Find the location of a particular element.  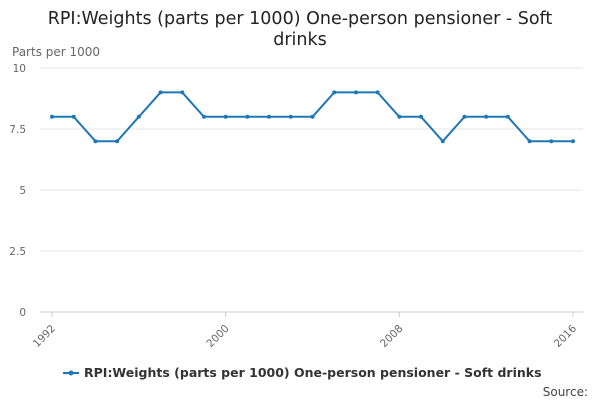

y-tick-label: 0 is located at coordinates (22, 313).